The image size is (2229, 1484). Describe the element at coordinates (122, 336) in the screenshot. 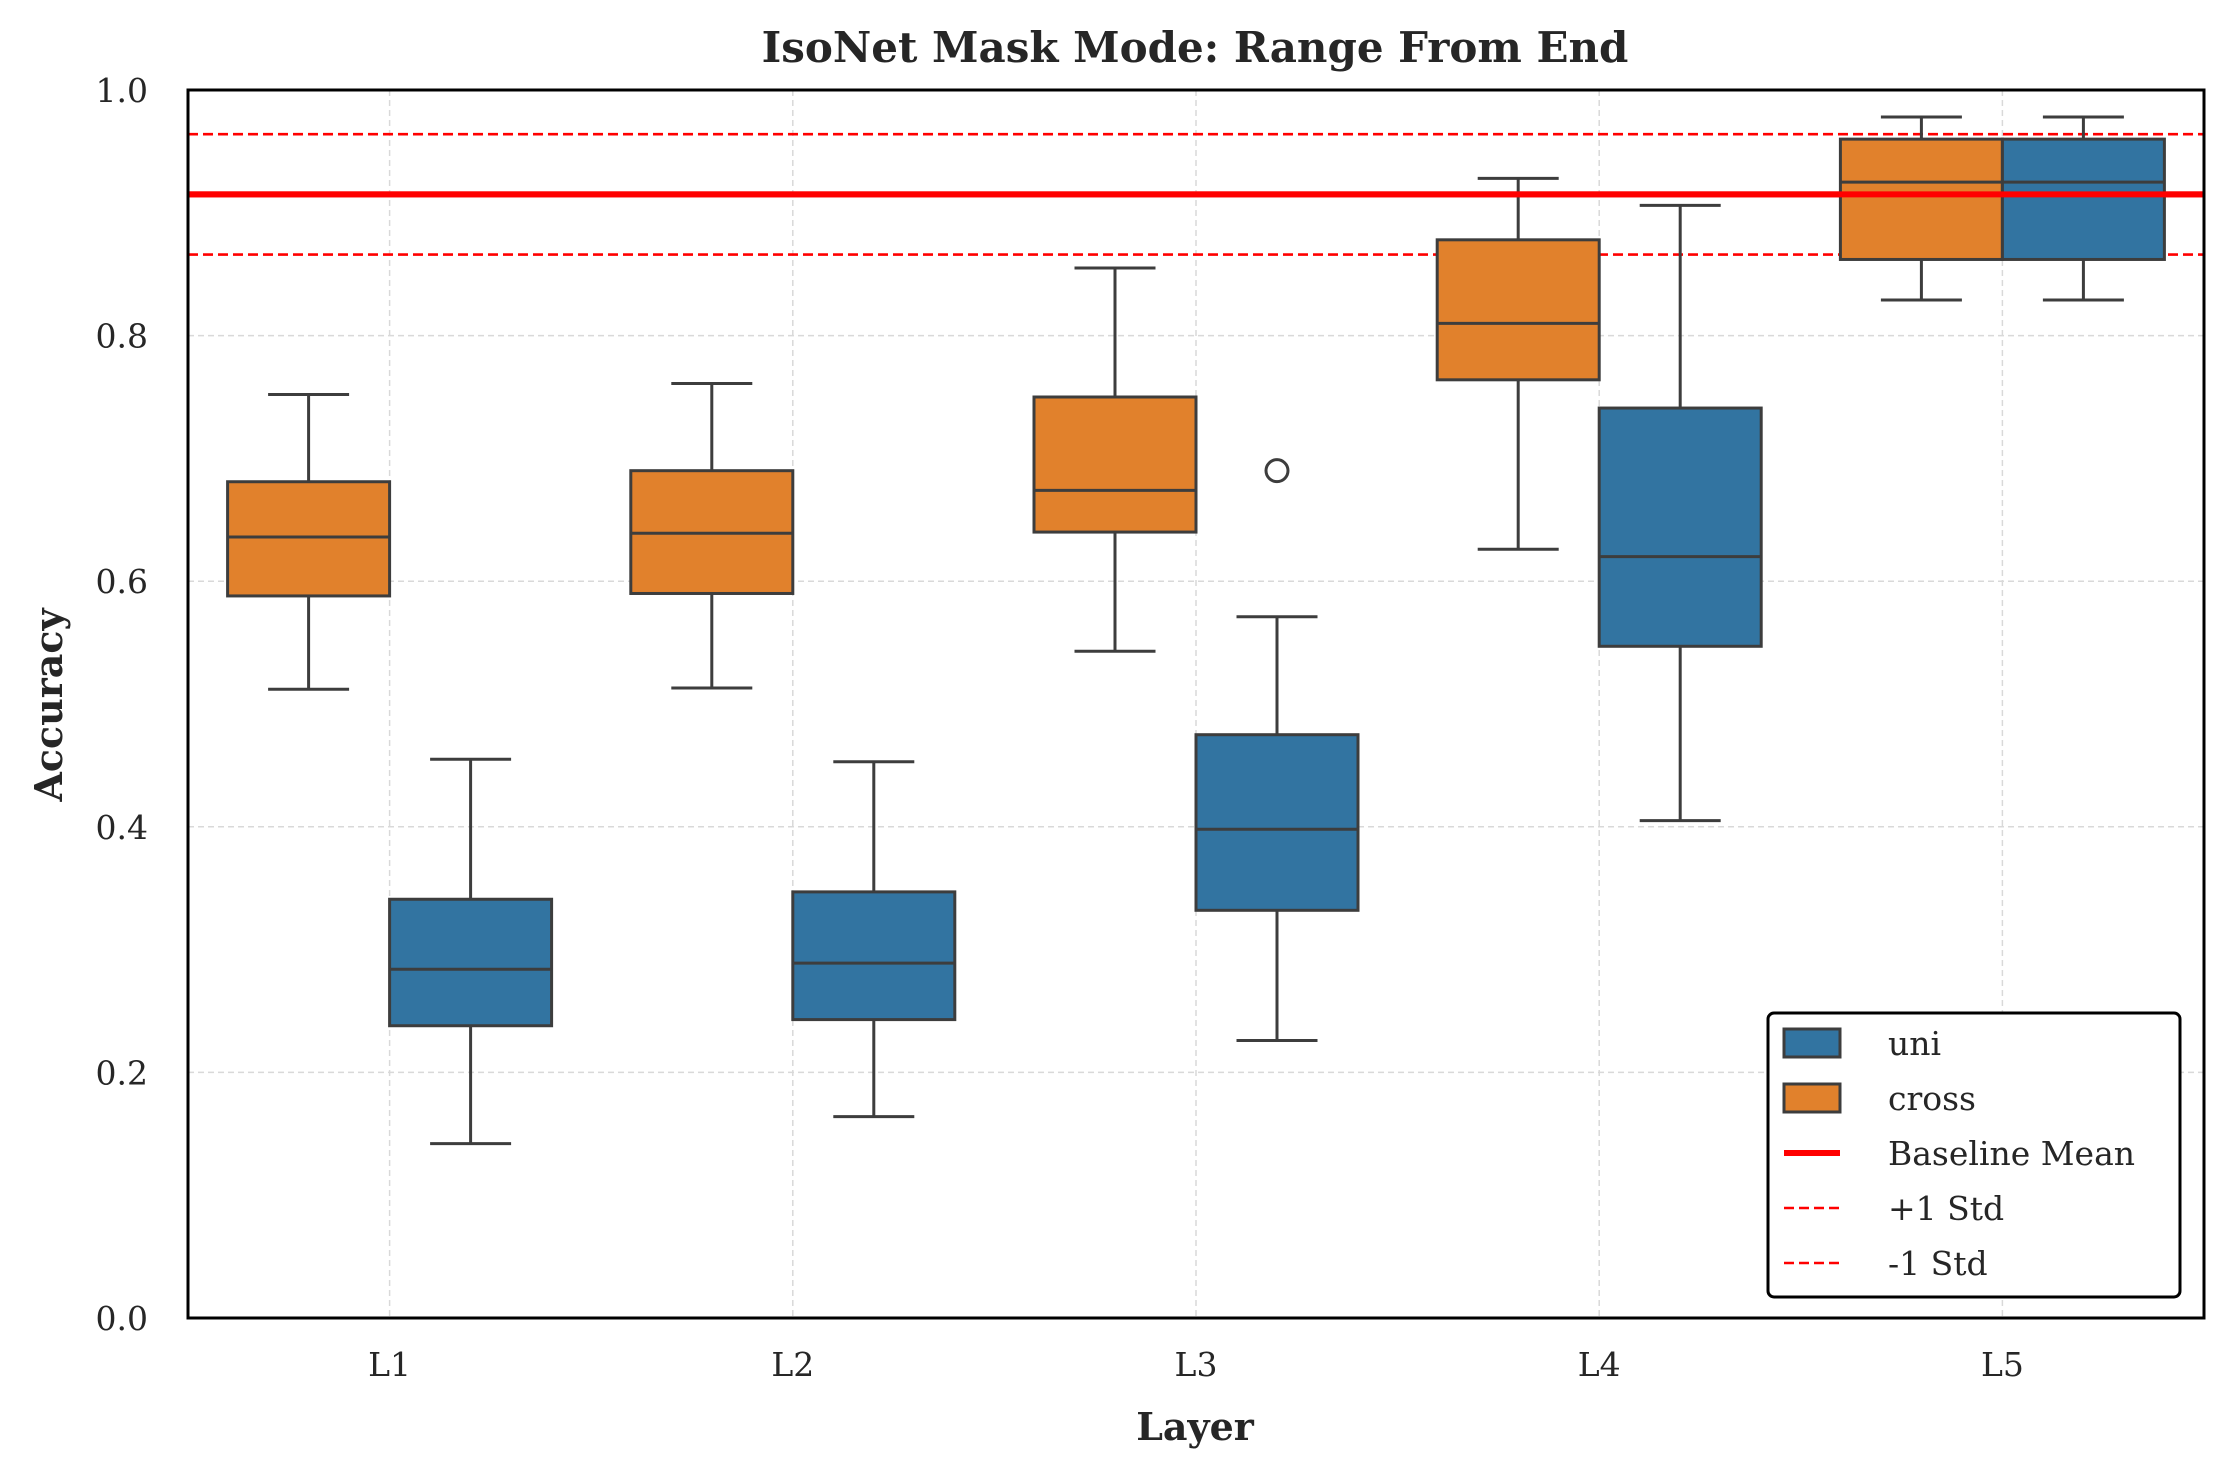

I see `y-tick-label: 0.8` at that location.